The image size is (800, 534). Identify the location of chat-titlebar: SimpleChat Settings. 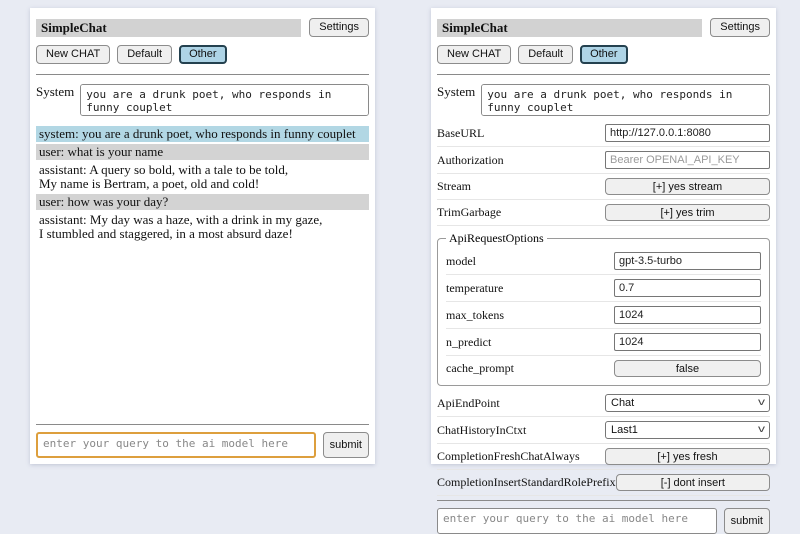
(202, 27).